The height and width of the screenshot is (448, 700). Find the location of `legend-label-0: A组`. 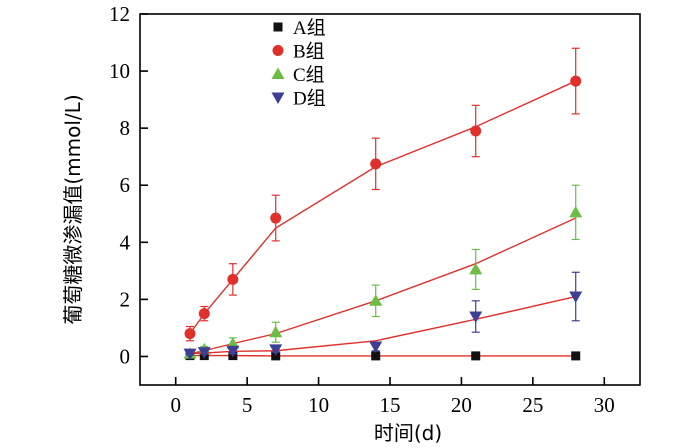

legend-label-0: A组 is located at coordinates (309, 28).